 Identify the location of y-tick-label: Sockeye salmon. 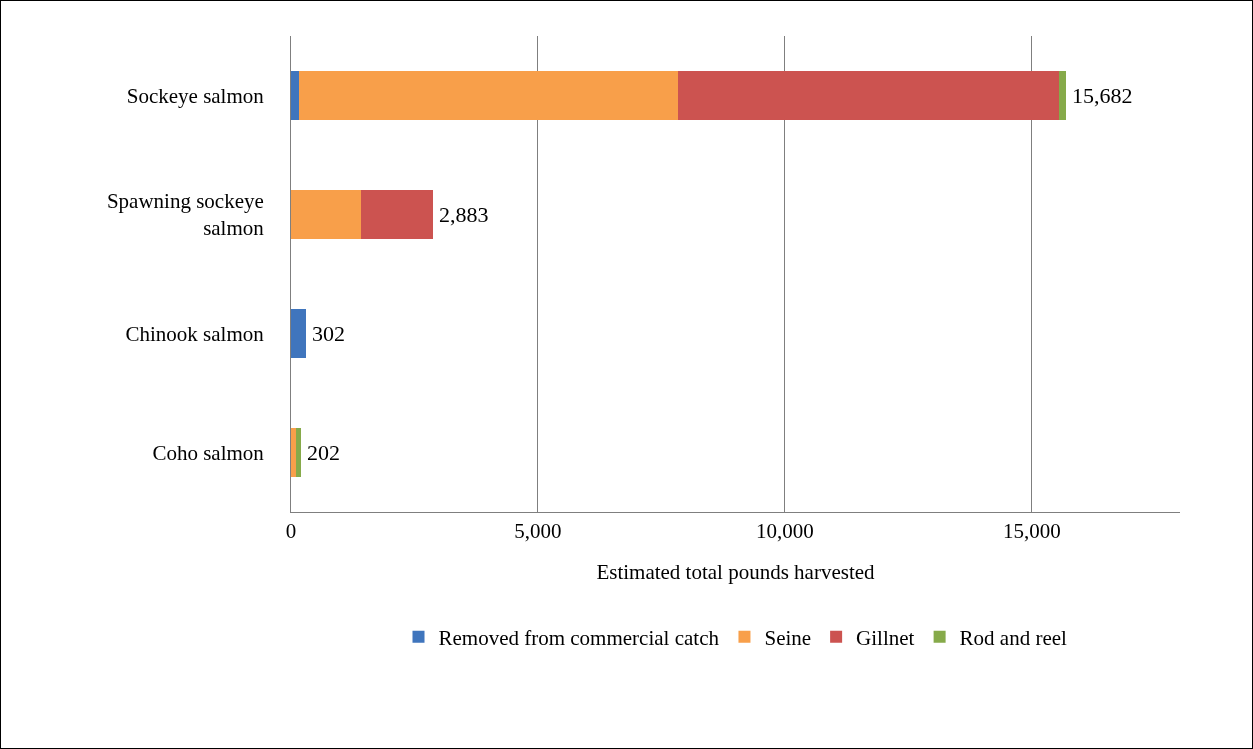
(195, 95).